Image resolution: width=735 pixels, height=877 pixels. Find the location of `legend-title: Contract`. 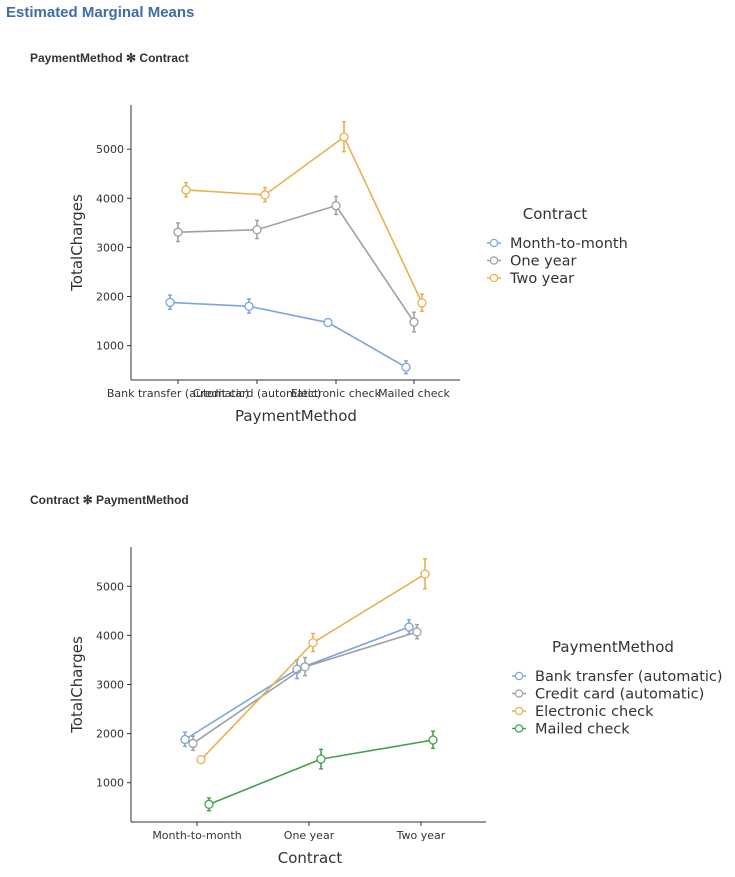

legend-title: Contract is located at coordinates (555, 214).